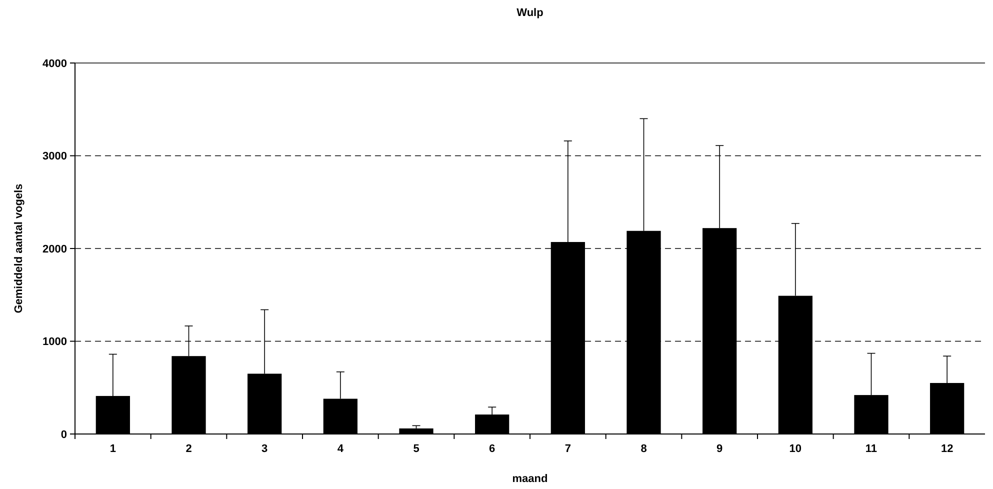 The height and width of the screenshot is (489, 993). Describe the element at coordinates (54, 64) in the screenshot. I see `y-tick-label: 4000` at that location.